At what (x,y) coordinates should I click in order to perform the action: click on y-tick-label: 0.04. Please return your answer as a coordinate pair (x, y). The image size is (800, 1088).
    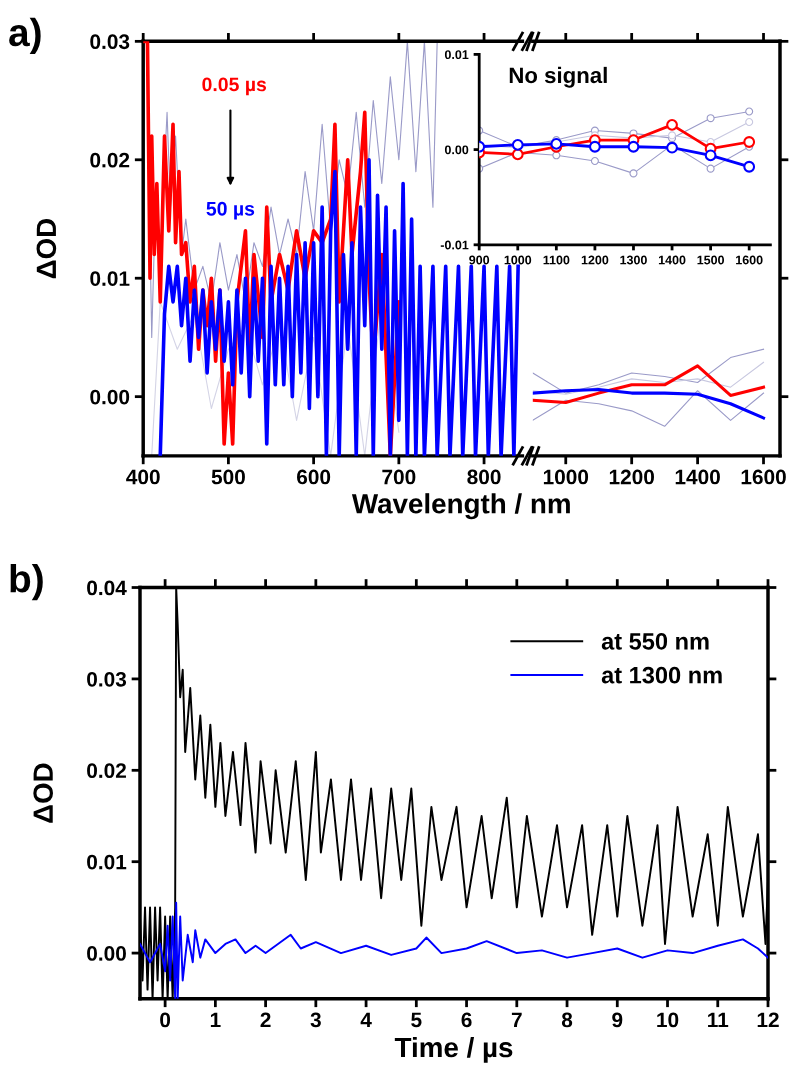
    Looking at the image, I should click on (107, 588).